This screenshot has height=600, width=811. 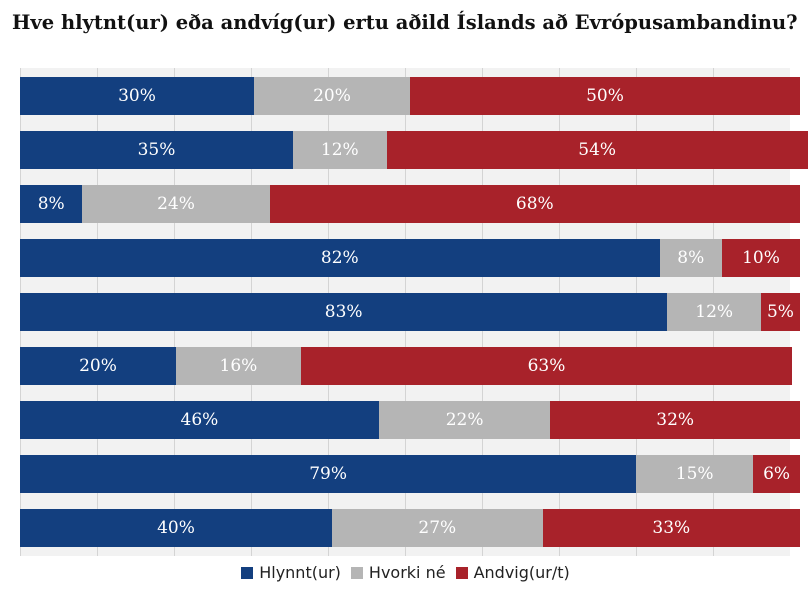 I want to click on bar-row: 8% 24% 68%, so click(x=410, y=204).